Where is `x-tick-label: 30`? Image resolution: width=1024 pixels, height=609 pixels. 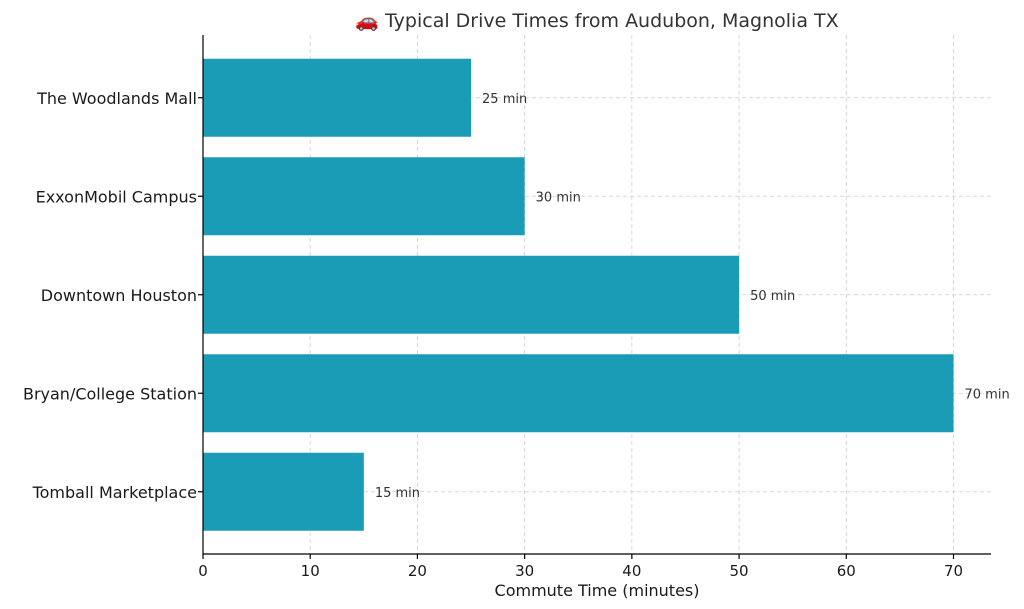 x-tick-label: 30 is located at coordinates (524, 571).